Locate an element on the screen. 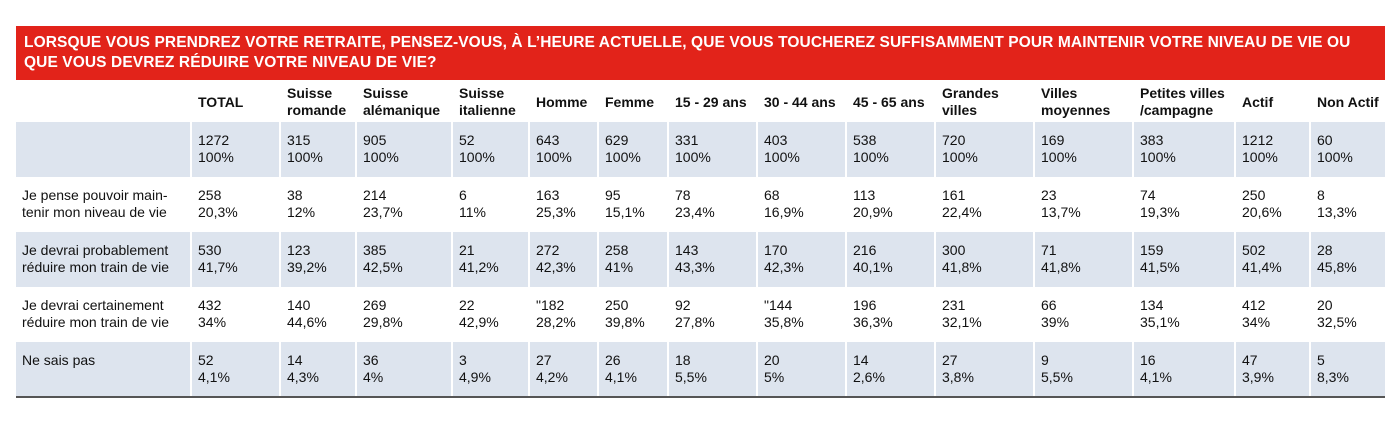 This screenshot has height=443, width=1400. data-cell: 21 41,2% is located at coordinates (490, 259).